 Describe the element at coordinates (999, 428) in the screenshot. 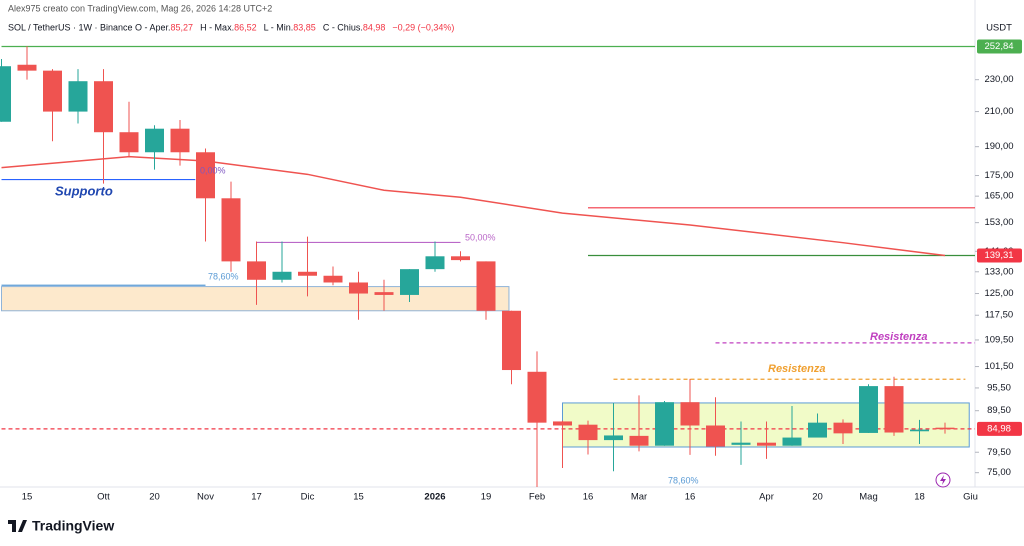

I see `price-label: 84,98` at that location.